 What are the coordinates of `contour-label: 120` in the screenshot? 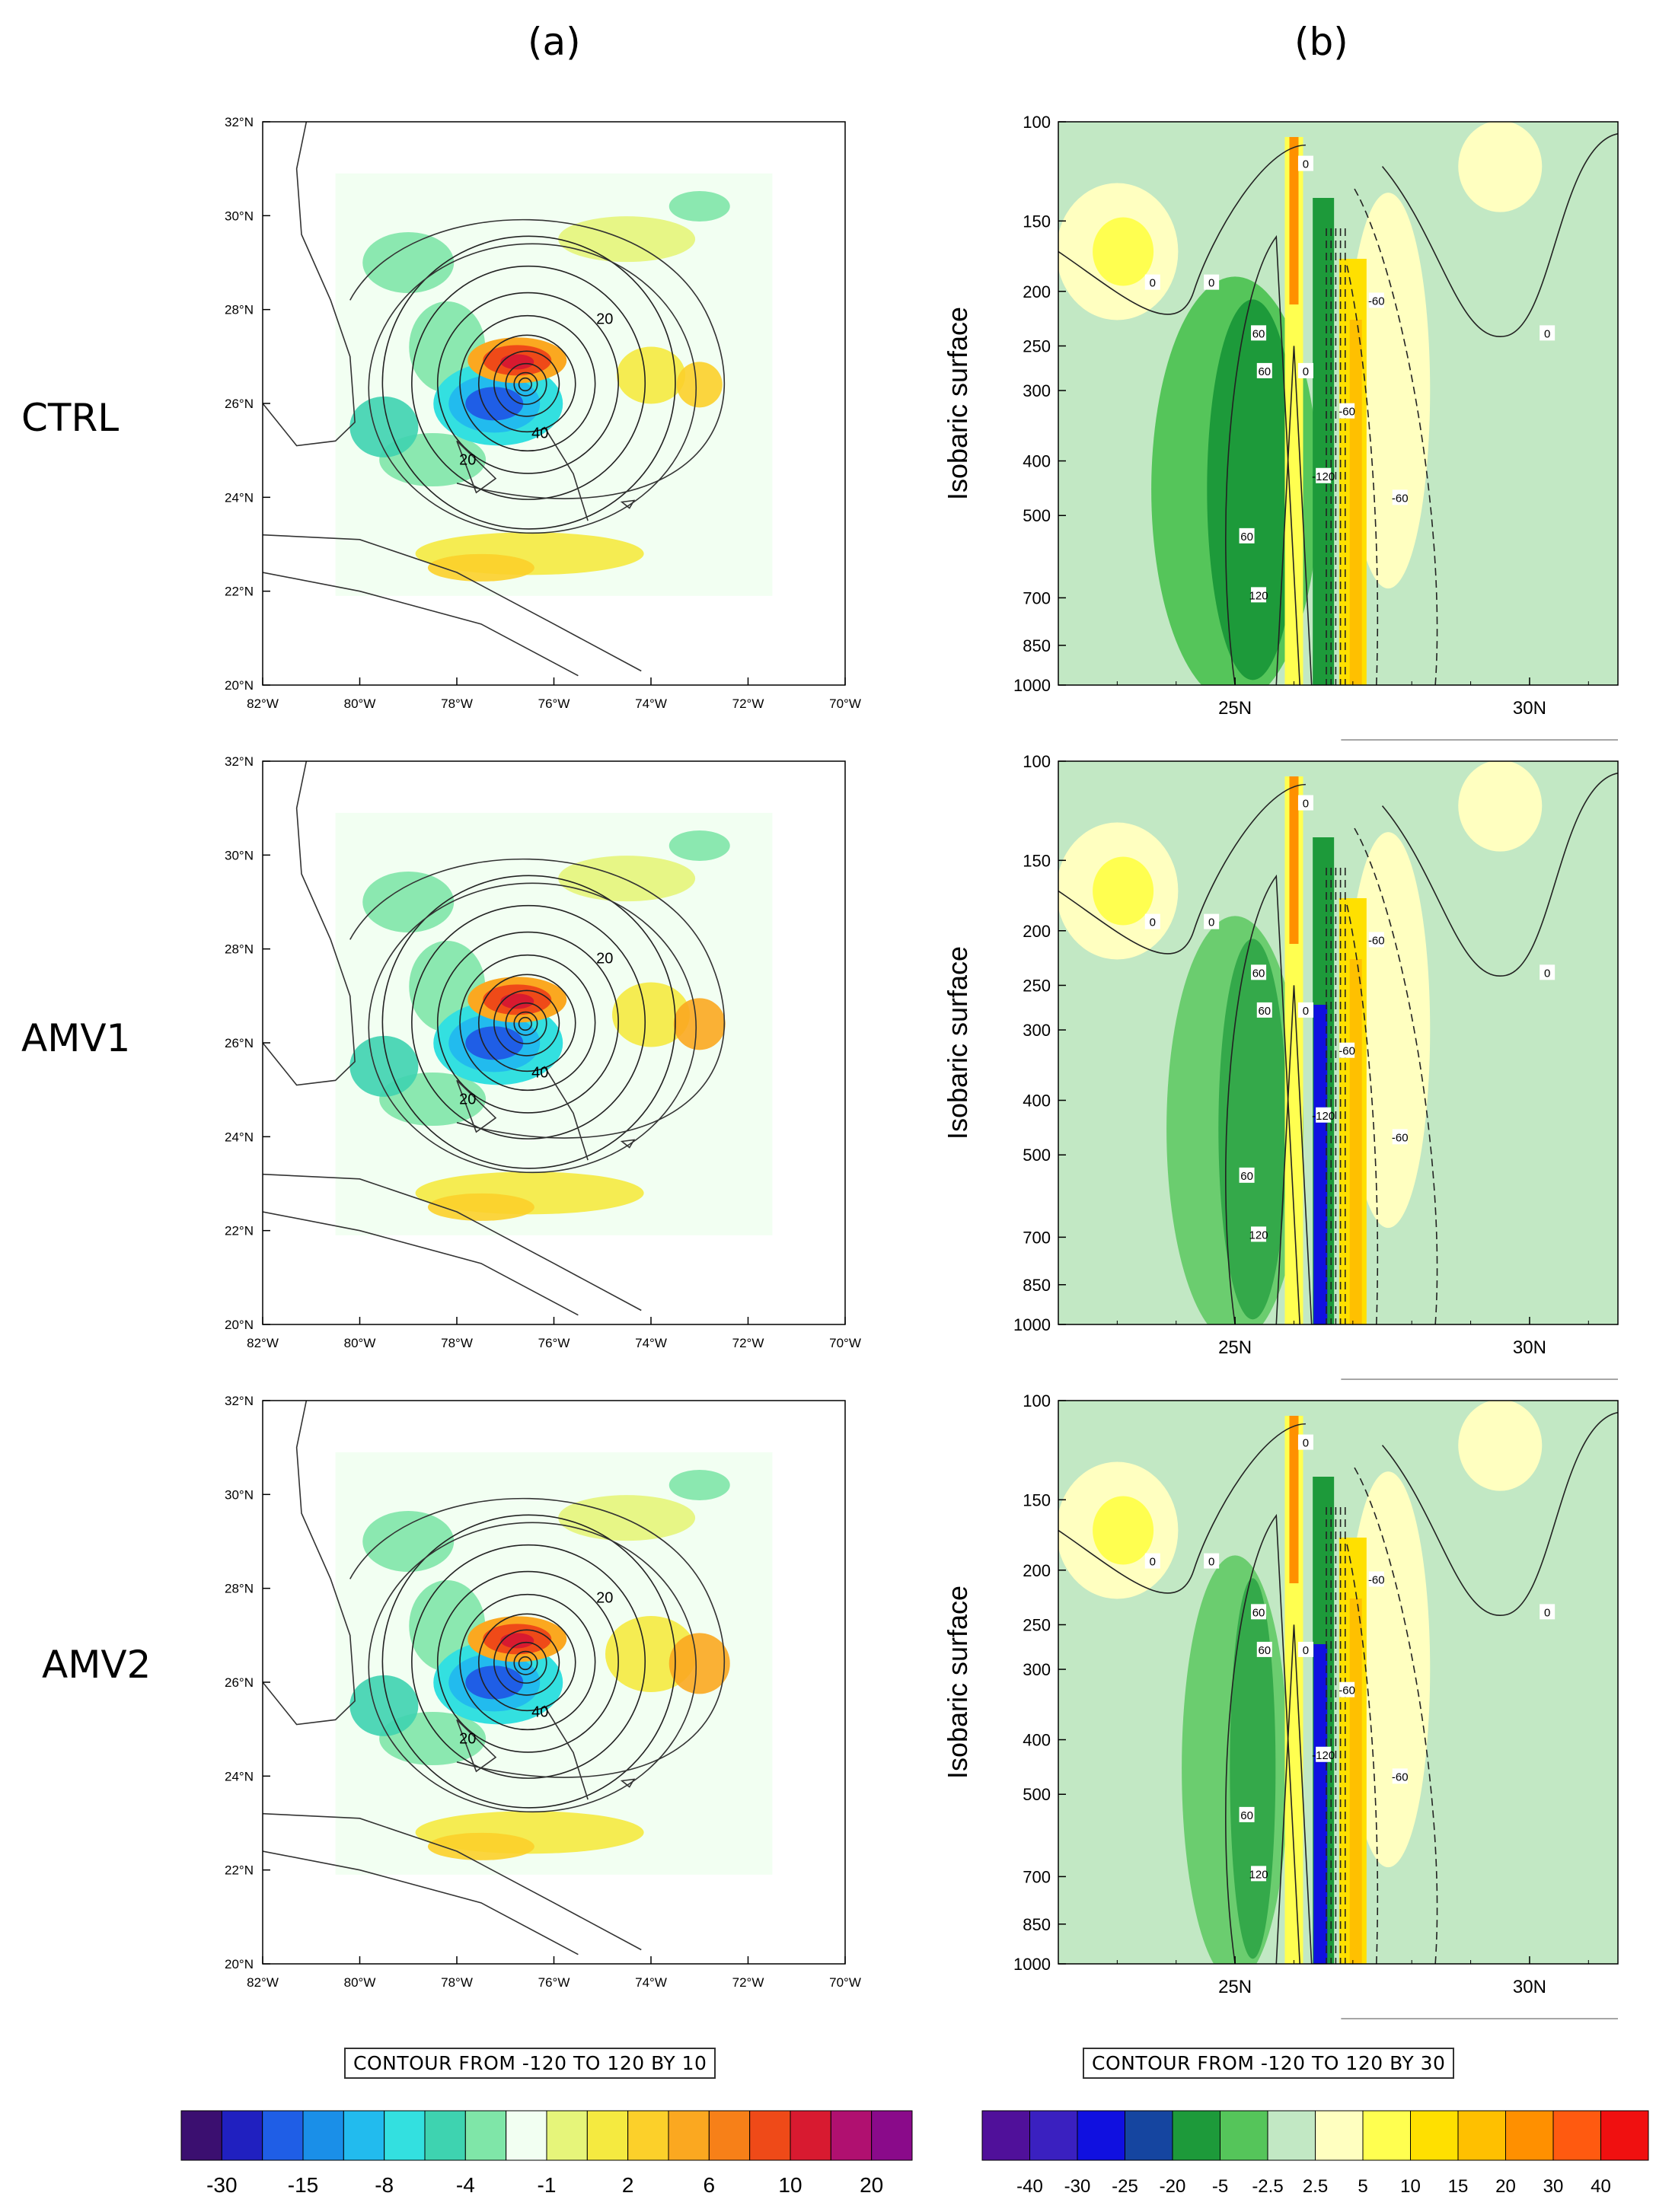 It's located at (1258, 1235).